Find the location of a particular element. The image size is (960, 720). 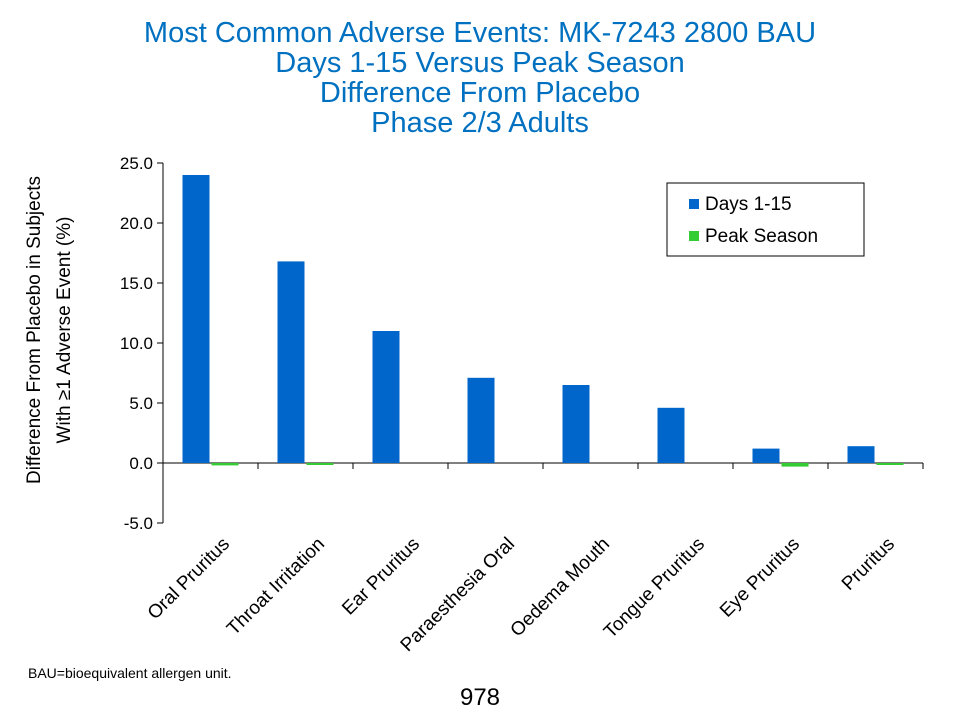

y-tick-label: 5.0 is located at coordinates (141, 403).